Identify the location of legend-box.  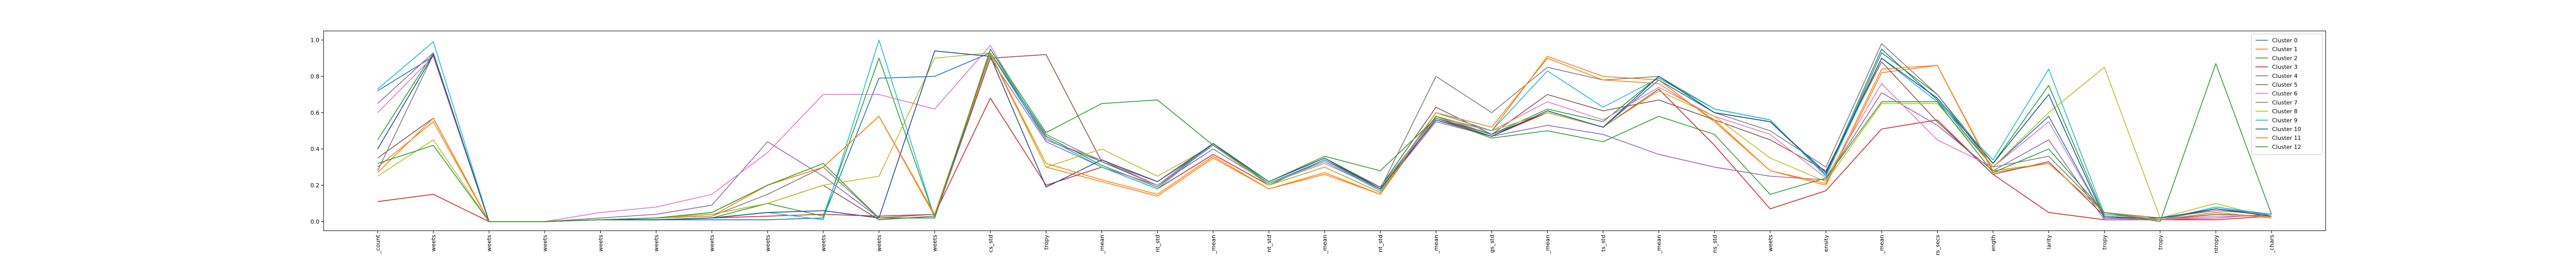
(2287, 94).